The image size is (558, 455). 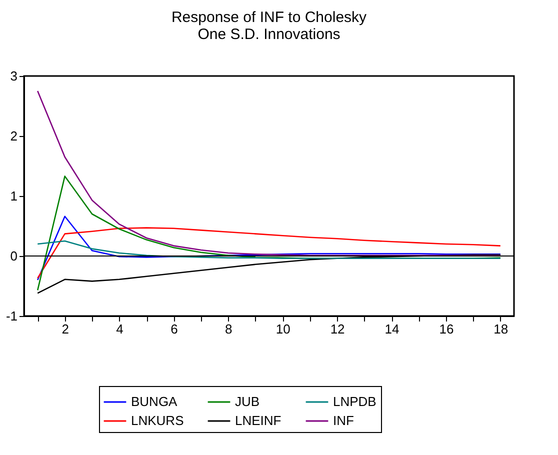 I want to click on legend-label: LNKURS, so click(x=157, y=420).